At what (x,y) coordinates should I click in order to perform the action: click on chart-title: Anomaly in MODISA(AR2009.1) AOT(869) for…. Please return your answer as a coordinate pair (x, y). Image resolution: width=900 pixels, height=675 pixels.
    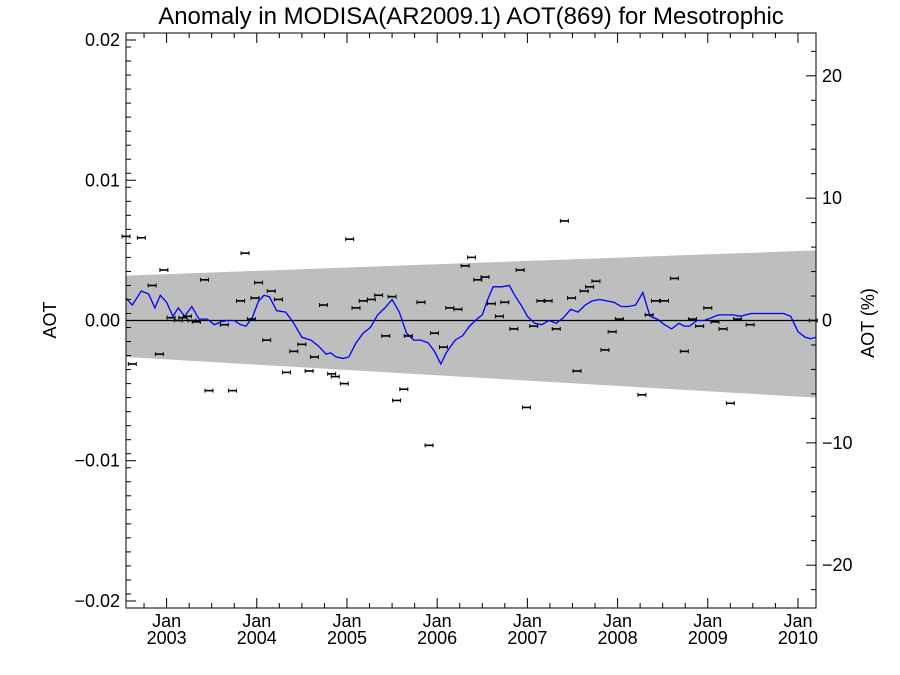
    Looking at the image, I should click on (471, 16).